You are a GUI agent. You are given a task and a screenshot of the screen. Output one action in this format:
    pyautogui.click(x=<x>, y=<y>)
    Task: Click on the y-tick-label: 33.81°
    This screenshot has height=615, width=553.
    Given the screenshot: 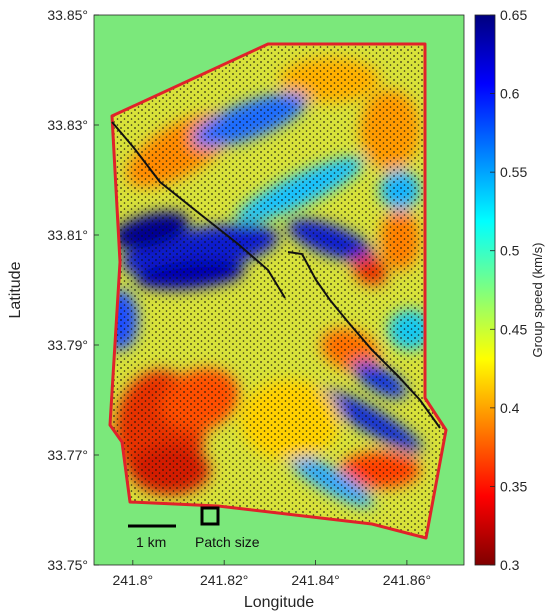 What is the action you would take?
    pyautogui.click(x=67, y=235)
    